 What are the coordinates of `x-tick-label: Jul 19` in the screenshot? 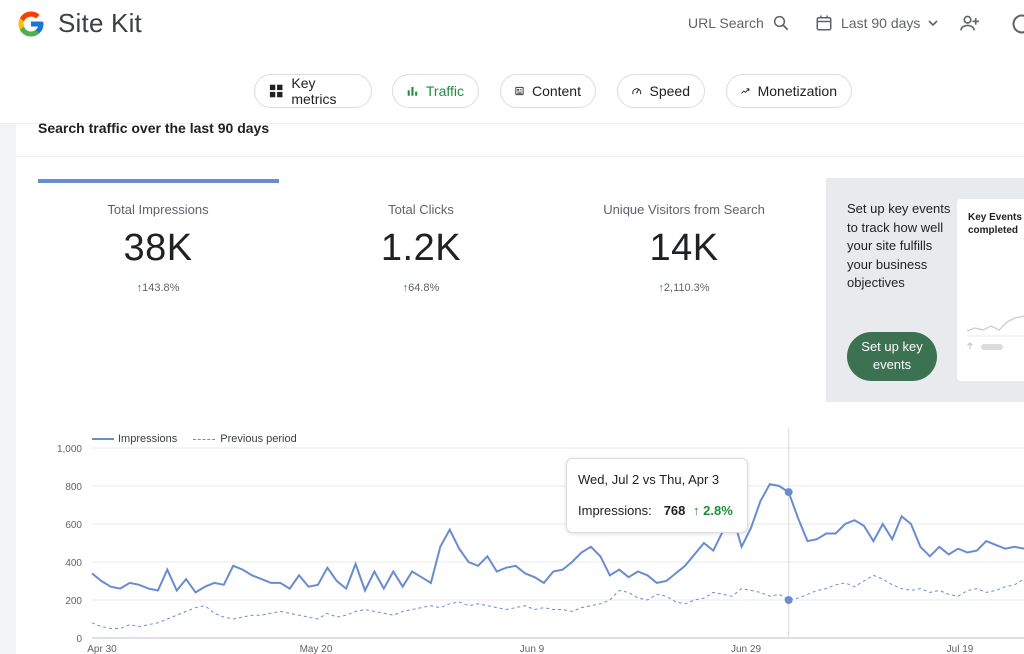 It's located at (960, 649).